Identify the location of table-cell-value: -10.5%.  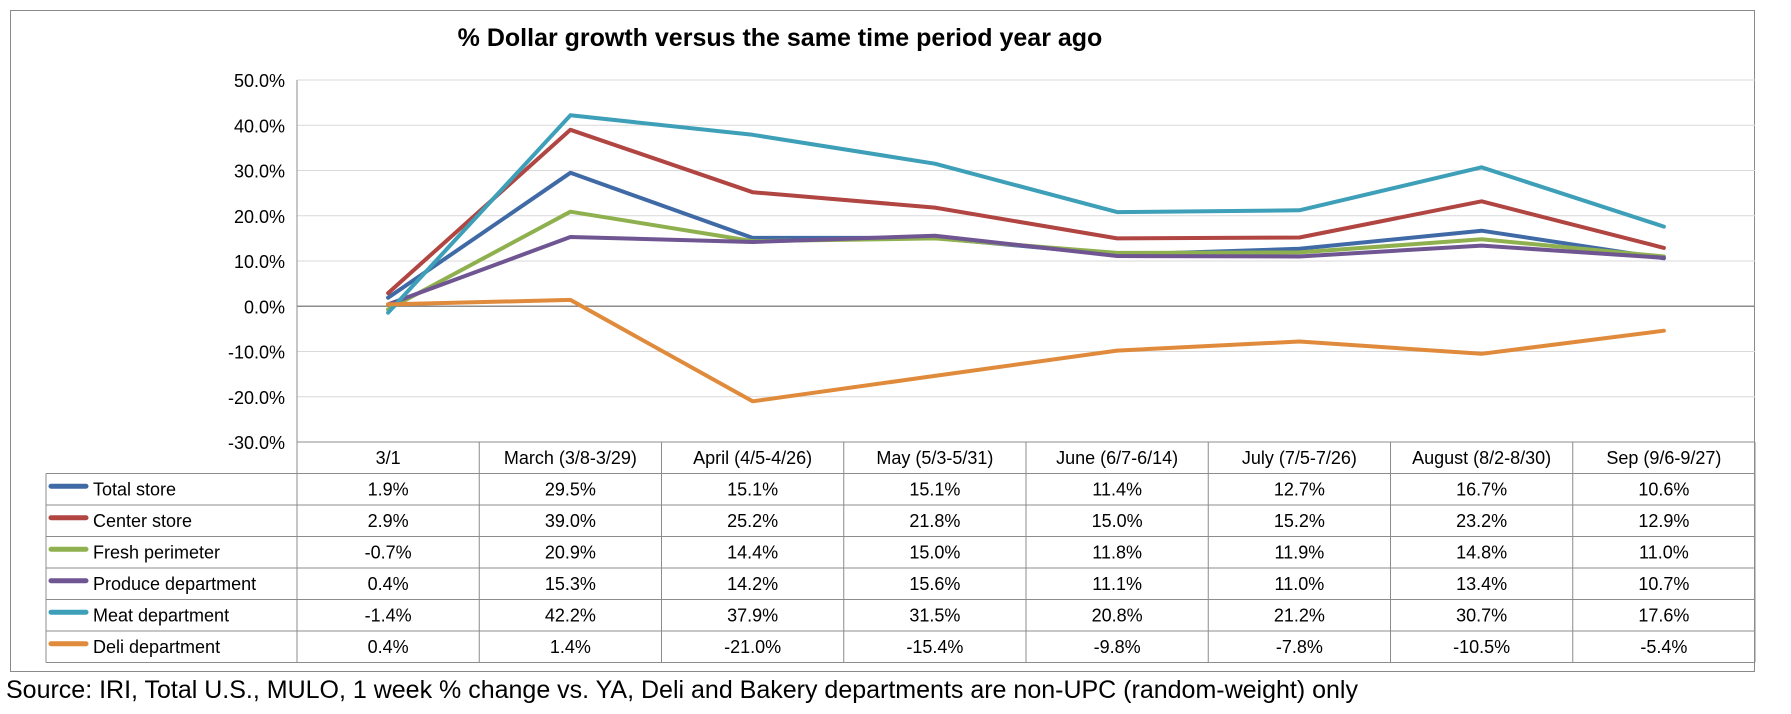
(1481, 647).